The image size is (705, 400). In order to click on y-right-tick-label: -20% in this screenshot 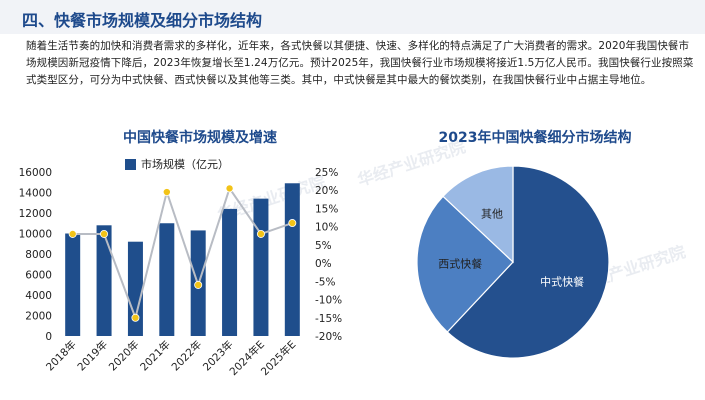, I will do `click(328, 337)`.